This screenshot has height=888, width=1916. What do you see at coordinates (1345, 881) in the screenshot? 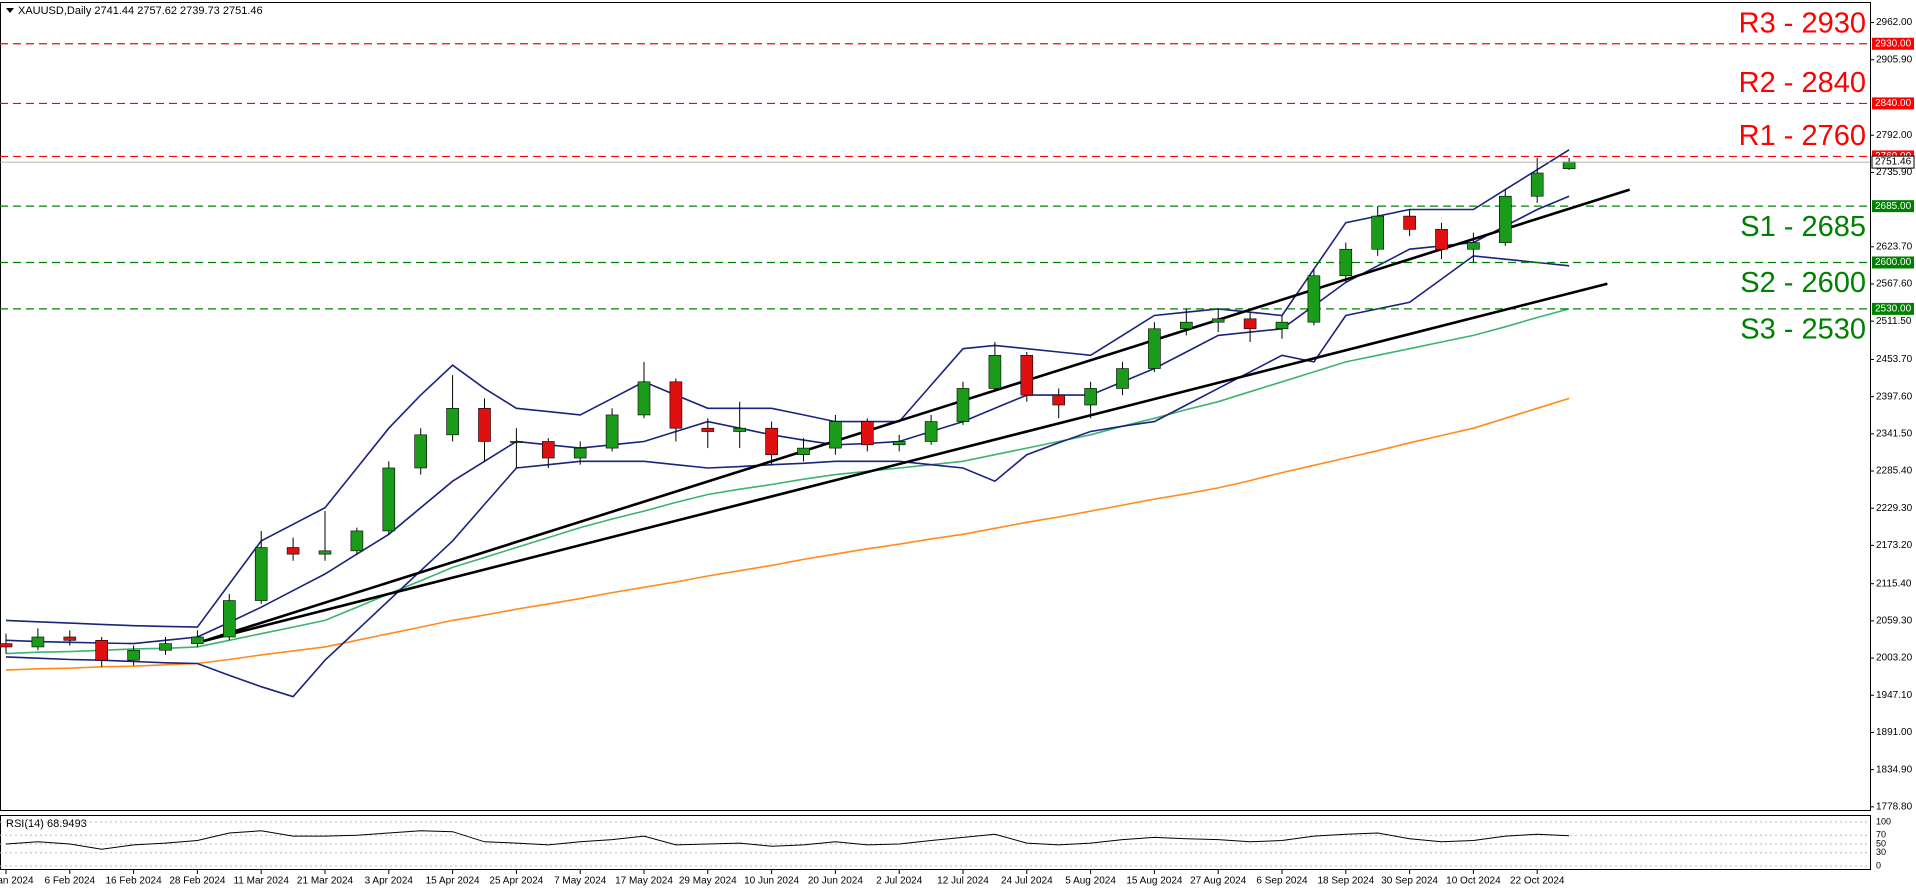
I see `x-tick-label: 18 Sep 2024` at bounding box center [1345, 881].